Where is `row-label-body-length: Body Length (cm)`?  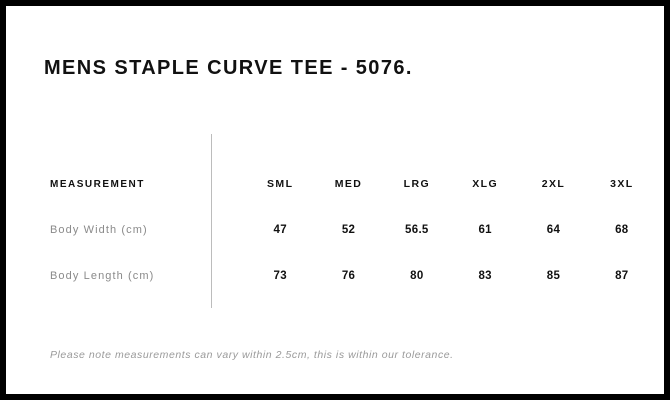 row-label-body-length: Body Length (cm) is located at coordinates (102, 276).